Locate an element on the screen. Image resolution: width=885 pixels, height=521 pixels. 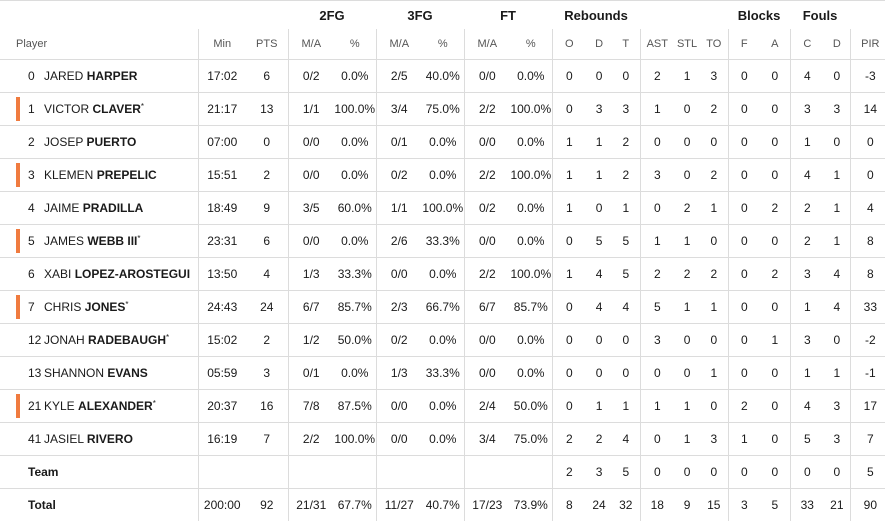
col-pts: PTS is located at coordinates (267, 44).